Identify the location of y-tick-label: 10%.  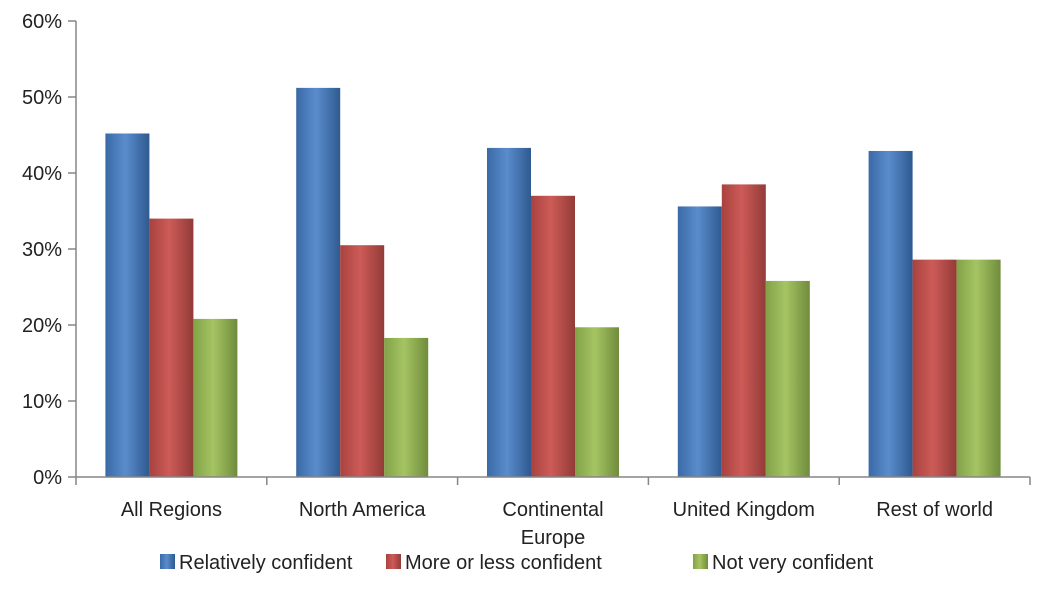
(42, 402).